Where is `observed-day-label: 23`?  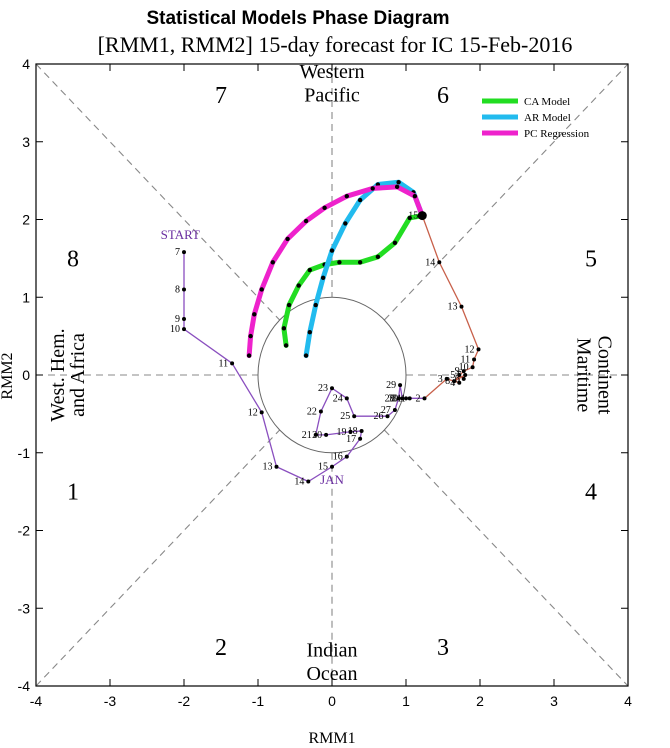 observed-day-label: 23 is located at coordinates (323, 388).